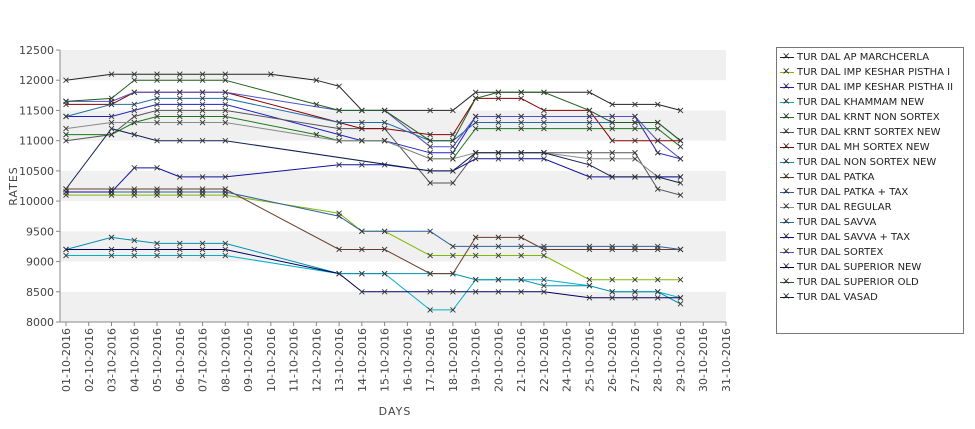  Describe the element at coordinates (13, 186) in the screenshot. I see `y-axis-label: RATES` at that location.